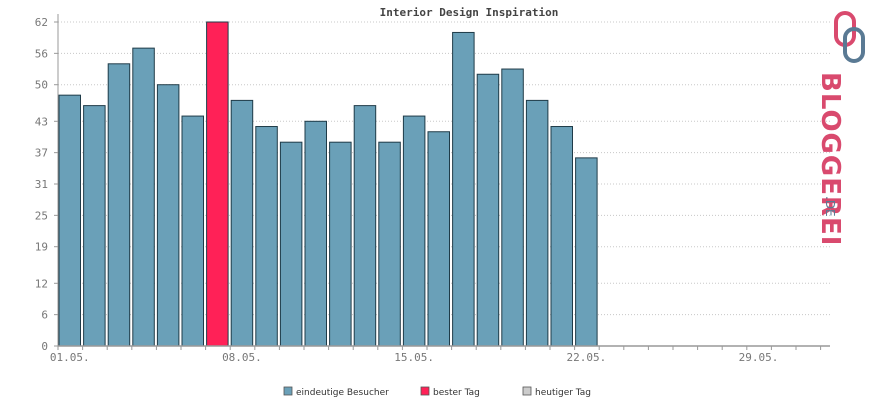 This screenshot has width=870, height=400. Describe the element at coordinates (563, 393) in the screenshot. I see `legend-label: heutiger Tag` at that location.